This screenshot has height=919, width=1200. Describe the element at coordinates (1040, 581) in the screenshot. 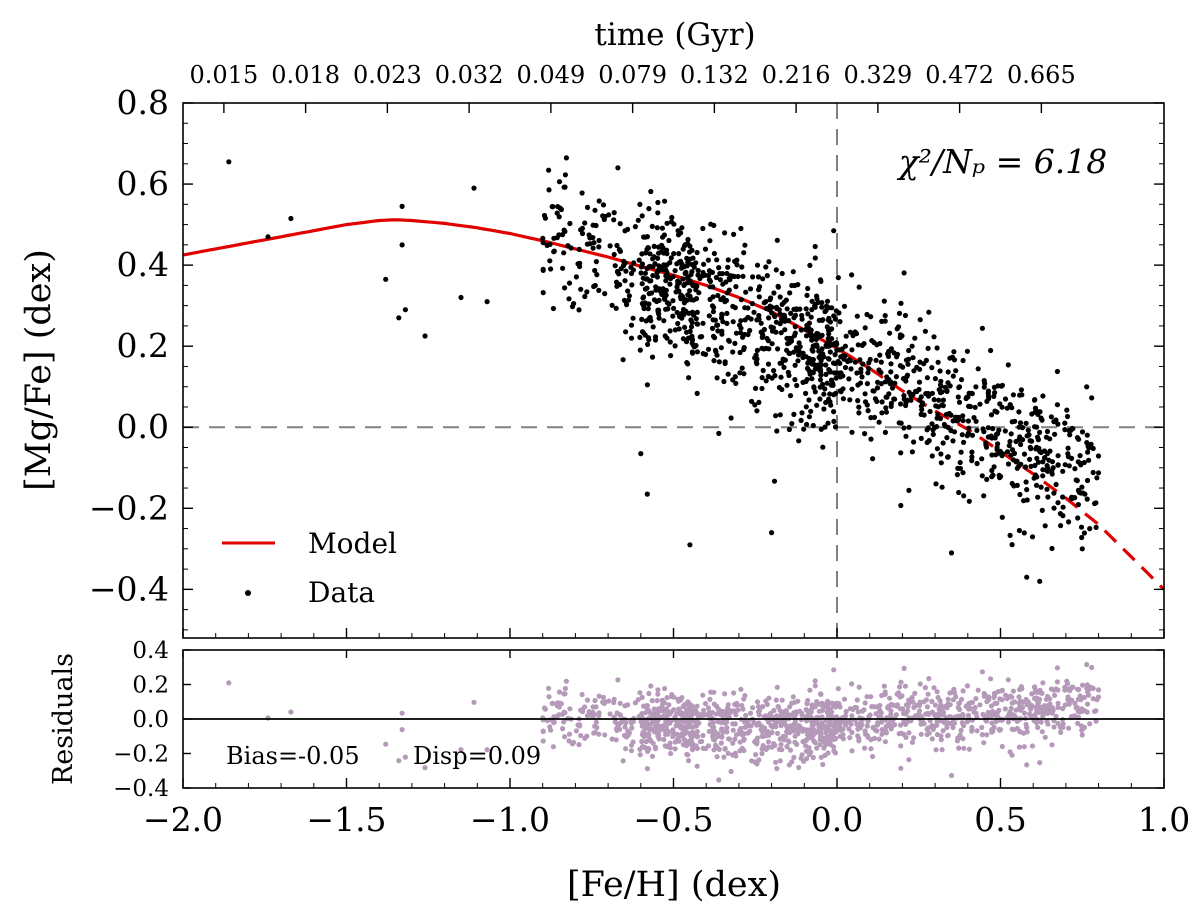

I see `data-point-outlier` at that location.